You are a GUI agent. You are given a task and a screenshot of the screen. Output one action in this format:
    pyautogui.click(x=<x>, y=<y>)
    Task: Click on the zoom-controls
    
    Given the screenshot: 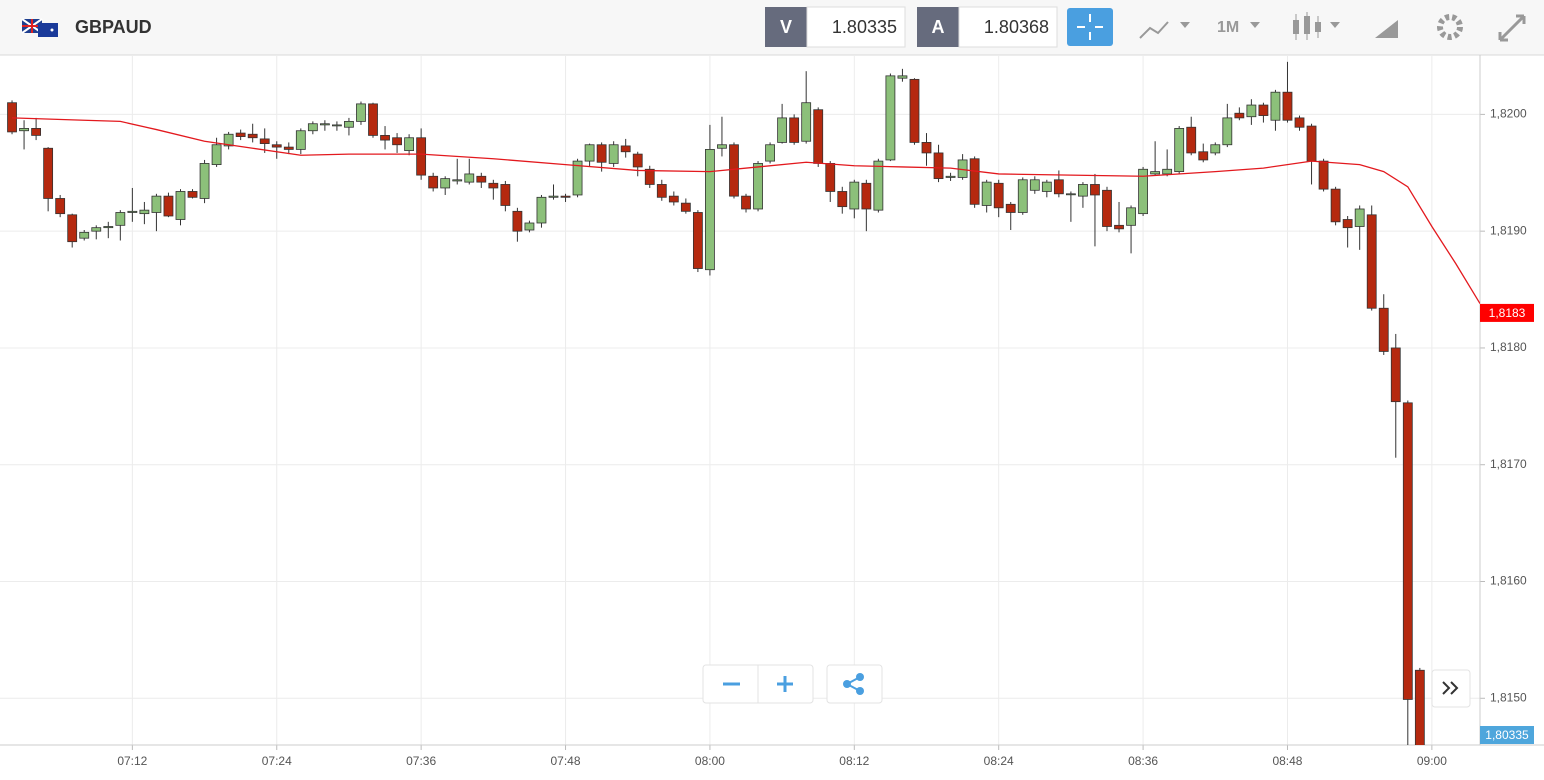 What is the action you would take?
    pyautogui.click(x=1086, y=686)
    